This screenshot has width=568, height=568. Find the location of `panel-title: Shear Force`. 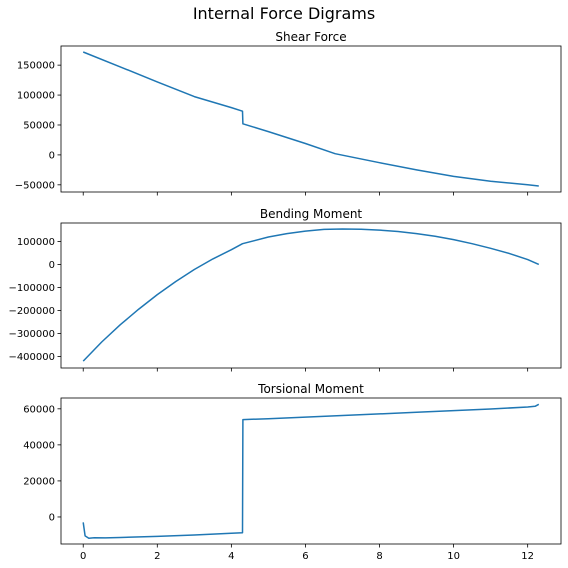

panel-title: Shear Force is located at coordinates (310, 37).